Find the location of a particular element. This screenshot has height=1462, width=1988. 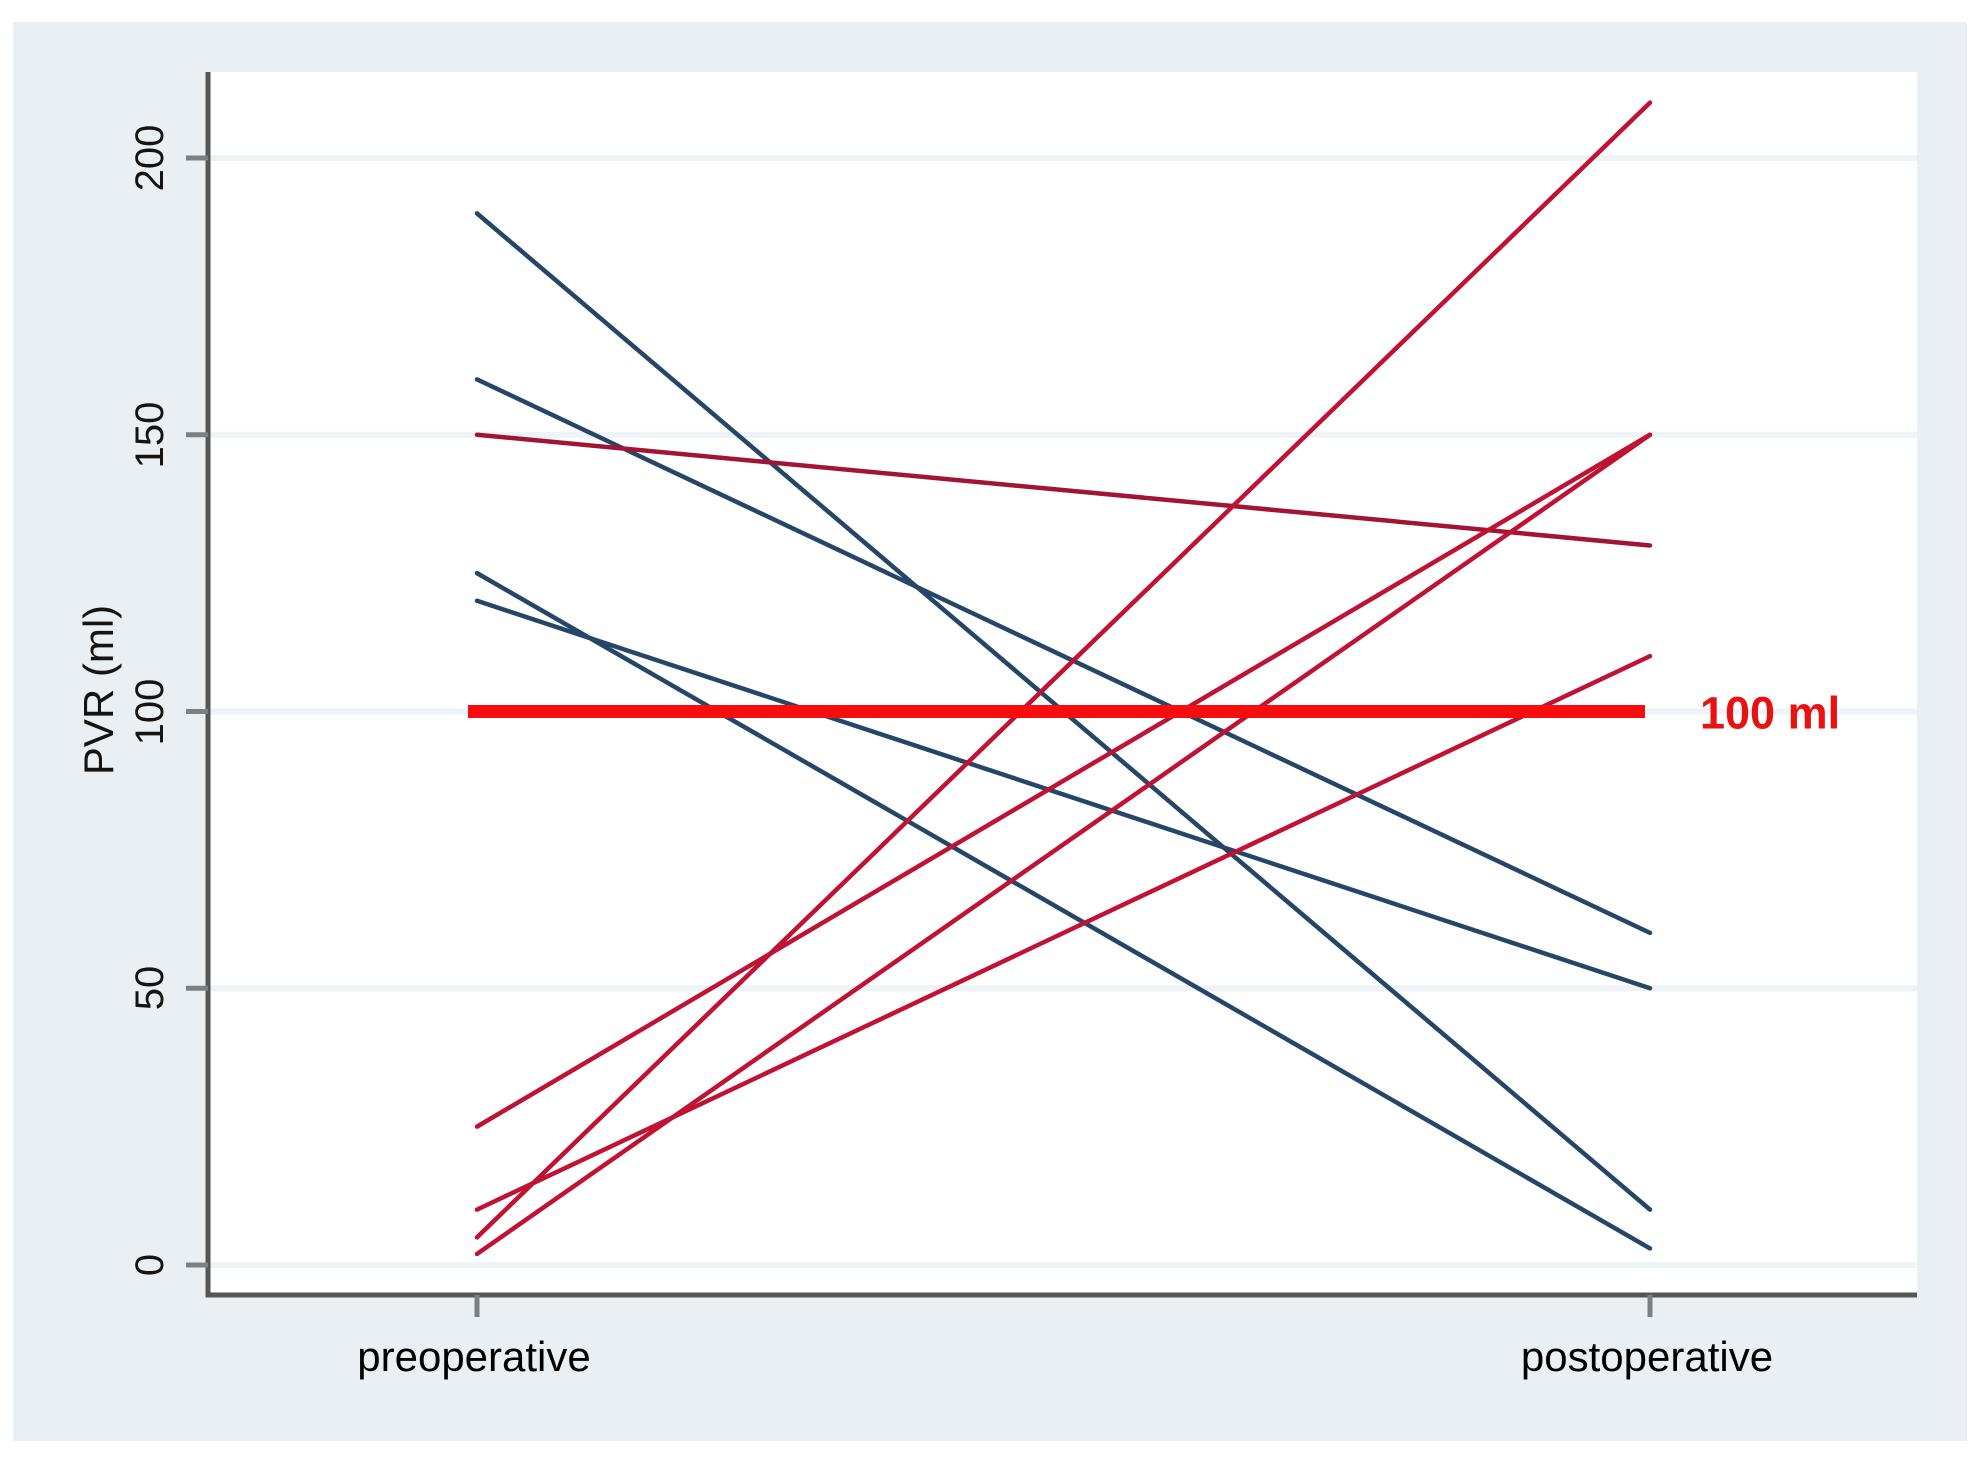

y-tick-label-200: 200 is located at coordinates (150, 158).